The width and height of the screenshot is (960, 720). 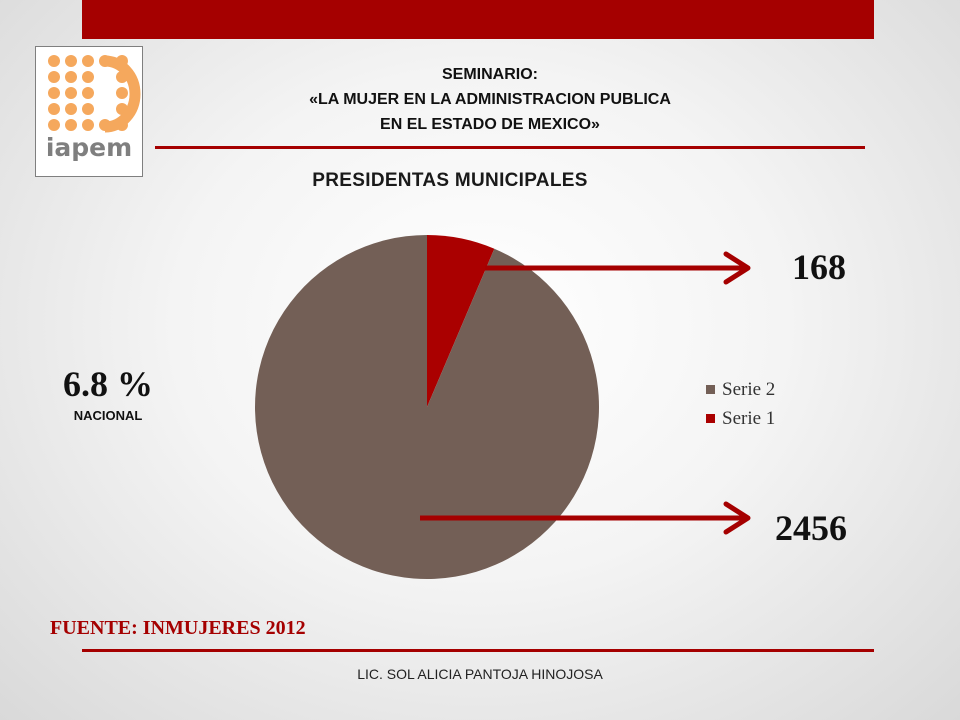 What do you see at coordinates (490, 124) in the screenshot?
I see `seminar-title-line-3: EN EL ESTADO DE MEXICO»` at bounding box center [490, 124].